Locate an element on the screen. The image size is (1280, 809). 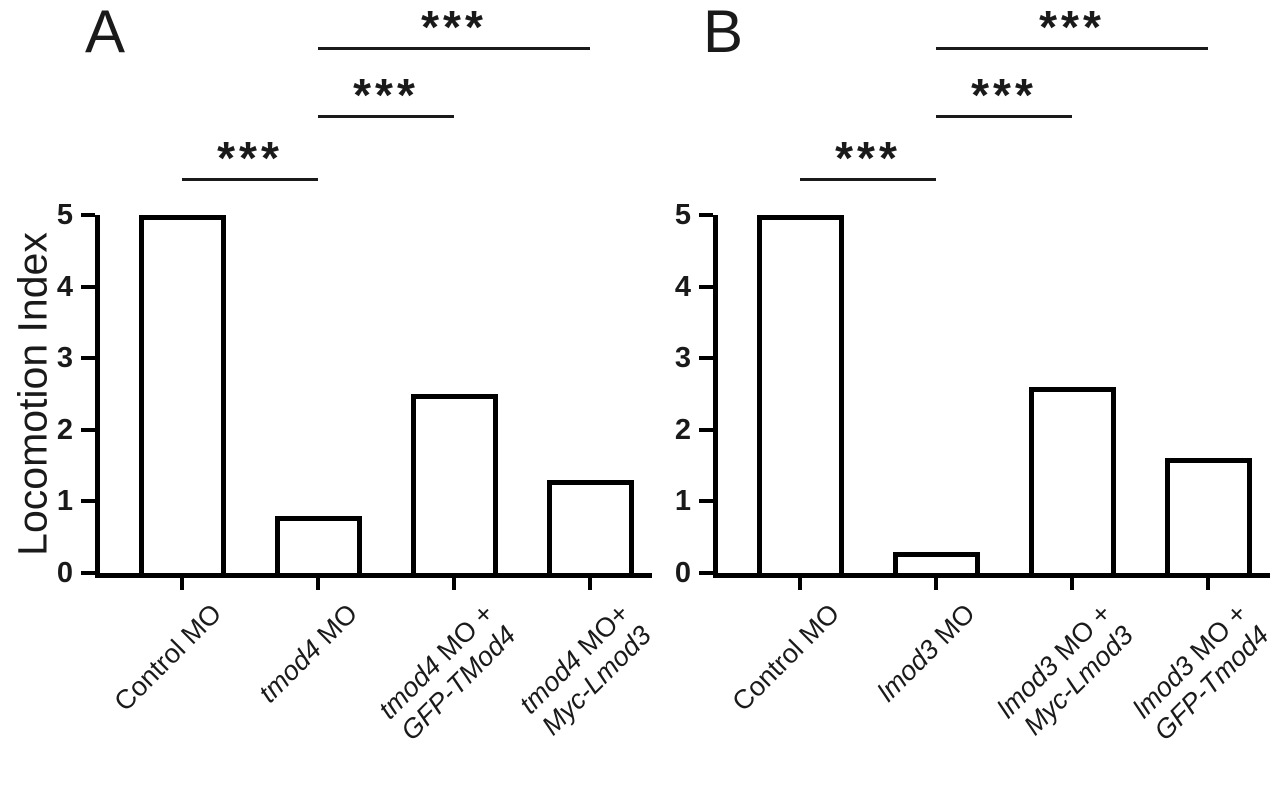
x-label-line: tmod4 MO is located at coordinates (308, 653).